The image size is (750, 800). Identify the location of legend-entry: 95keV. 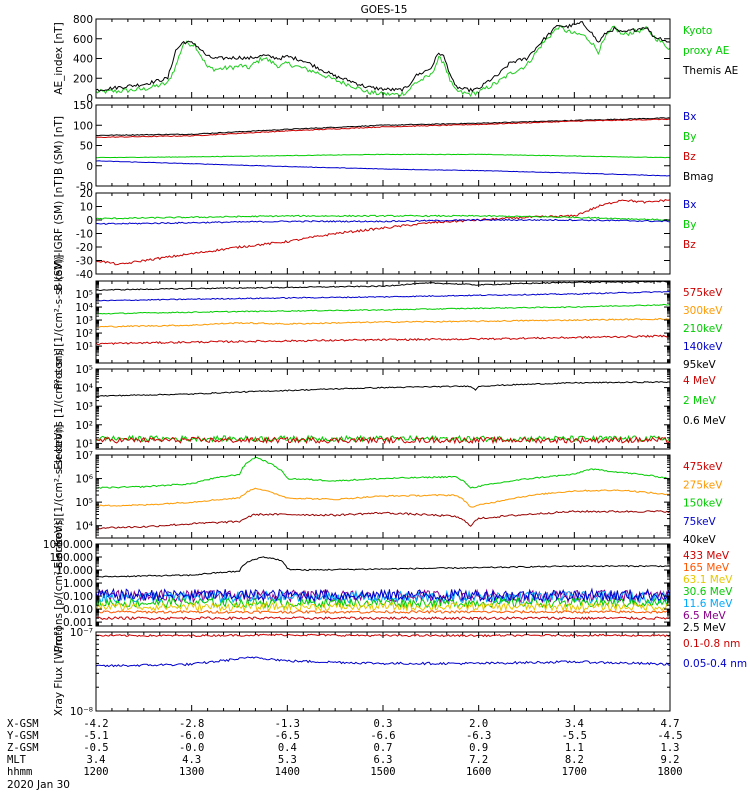
(700, 365).